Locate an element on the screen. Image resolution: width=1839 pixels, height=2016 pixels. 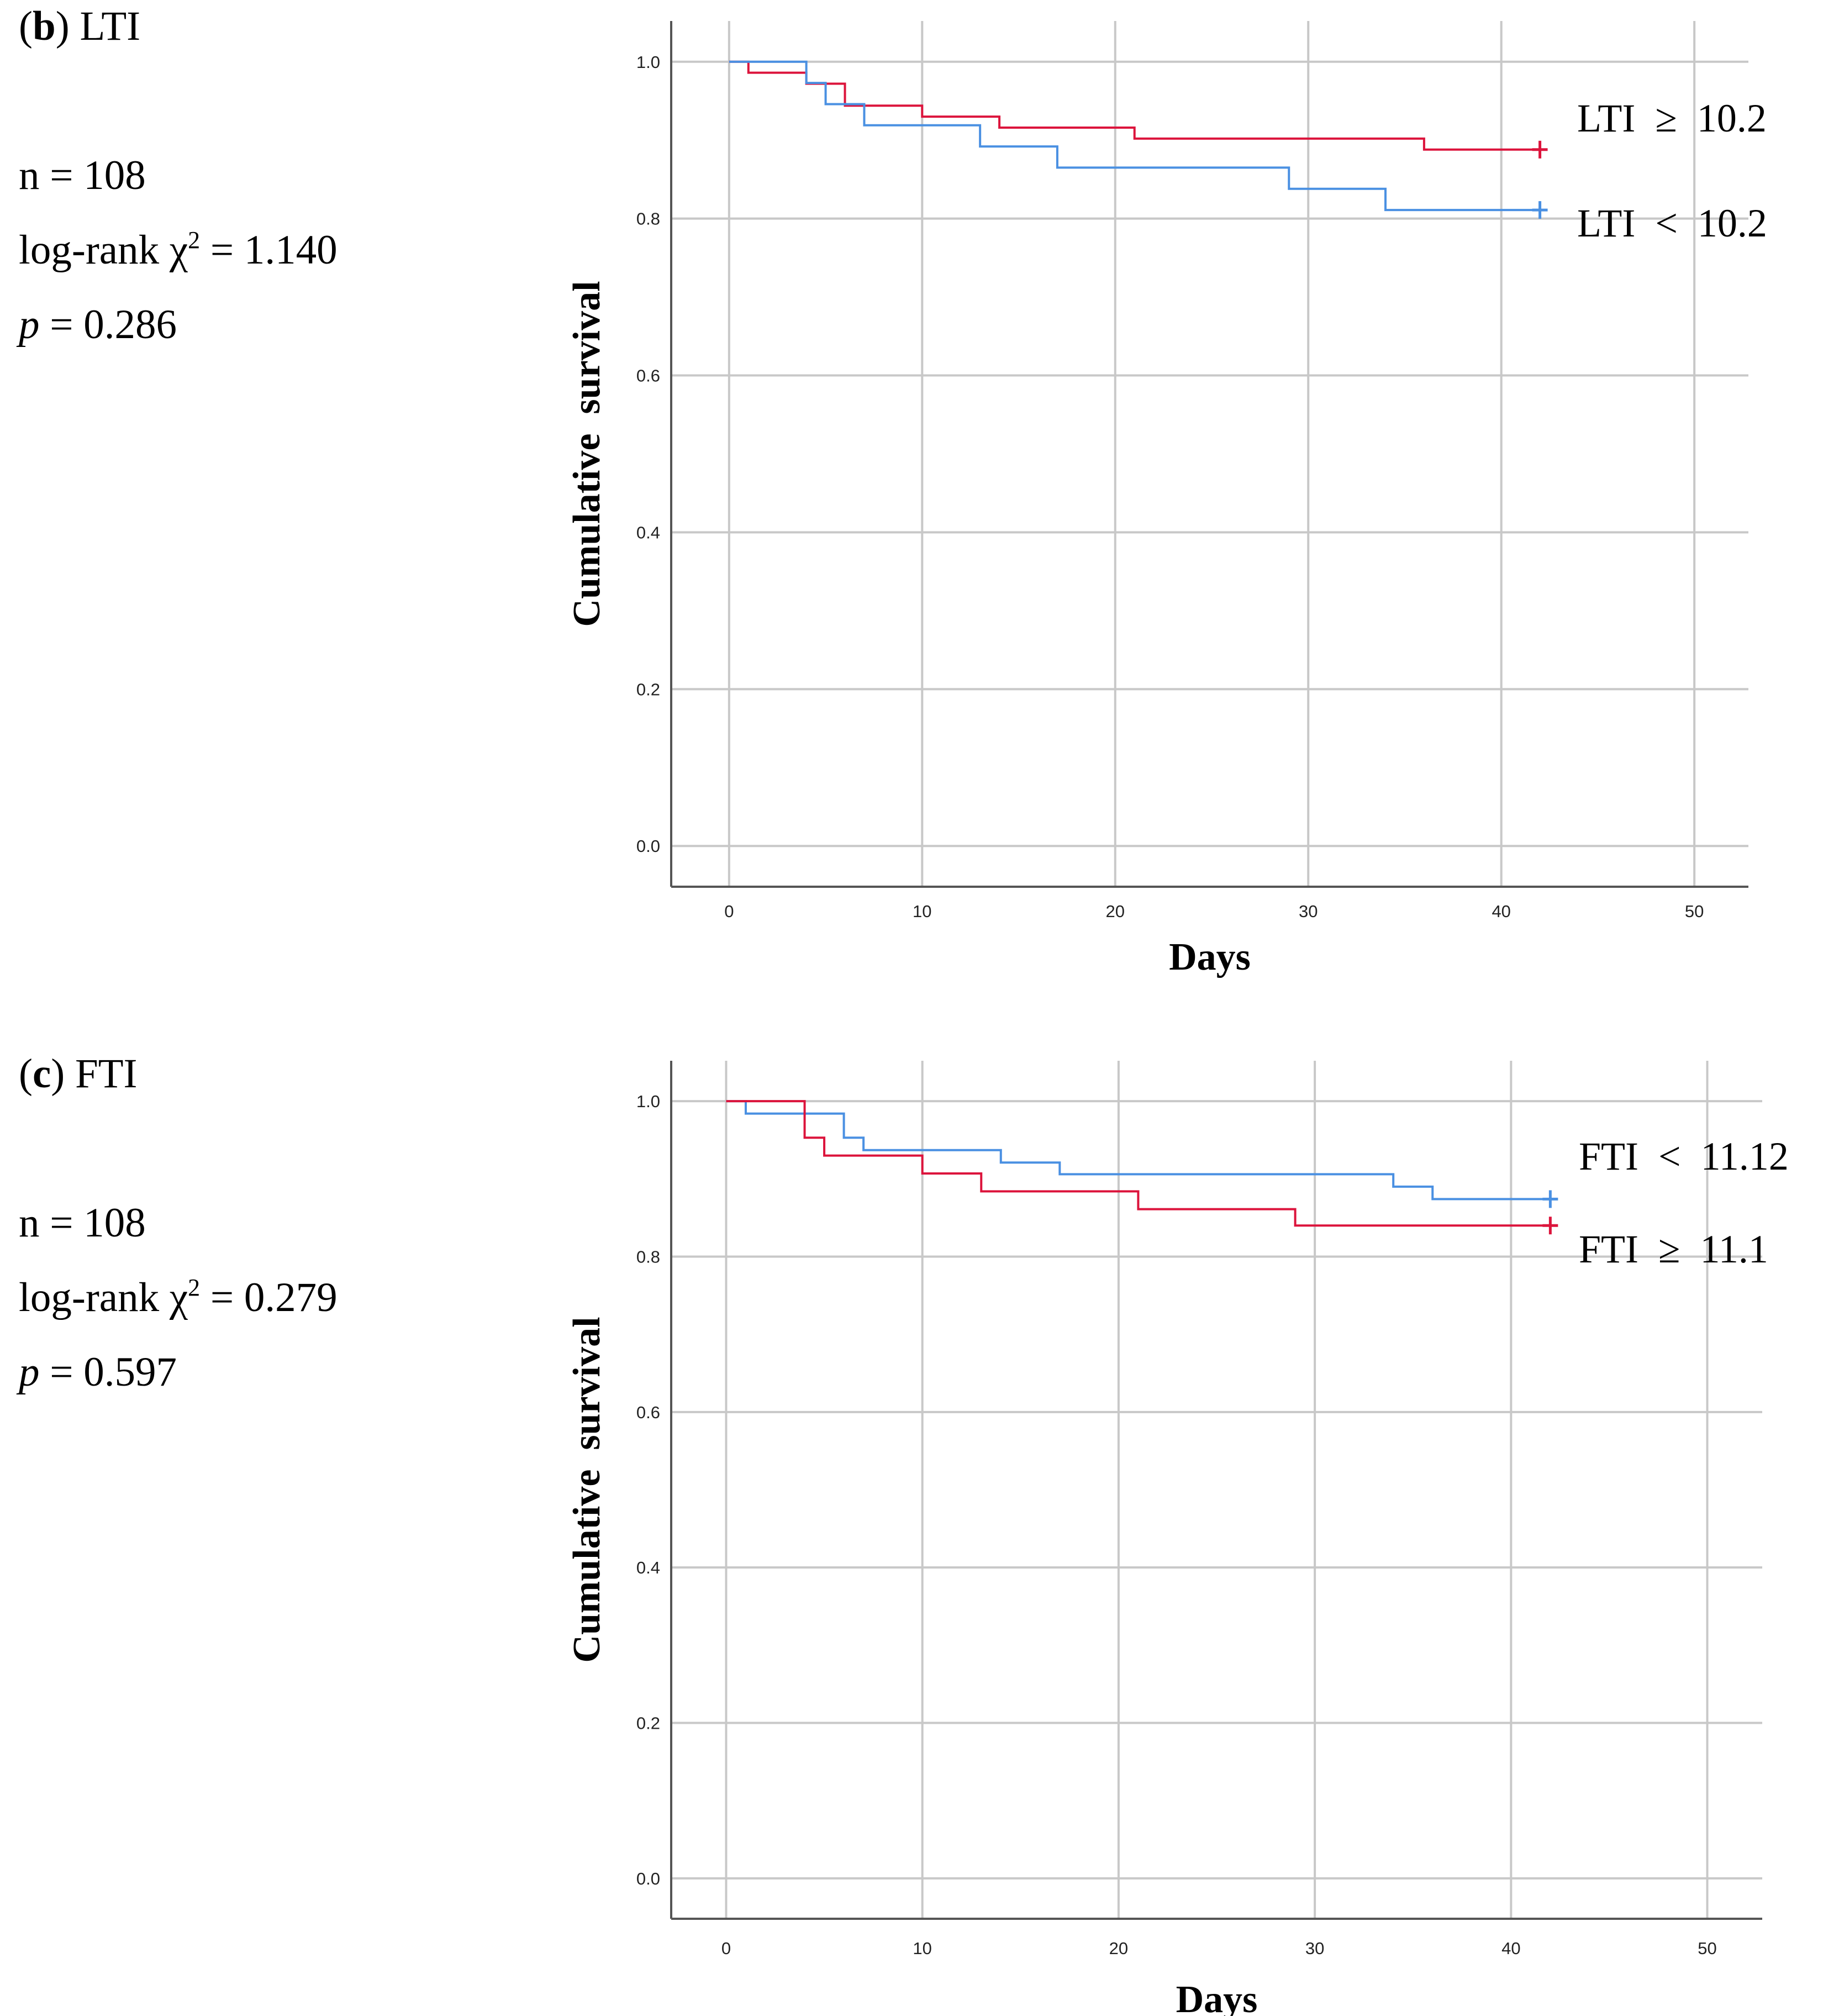
series-label: FTI < 11.12 is located at coordinates (1684, 1156).